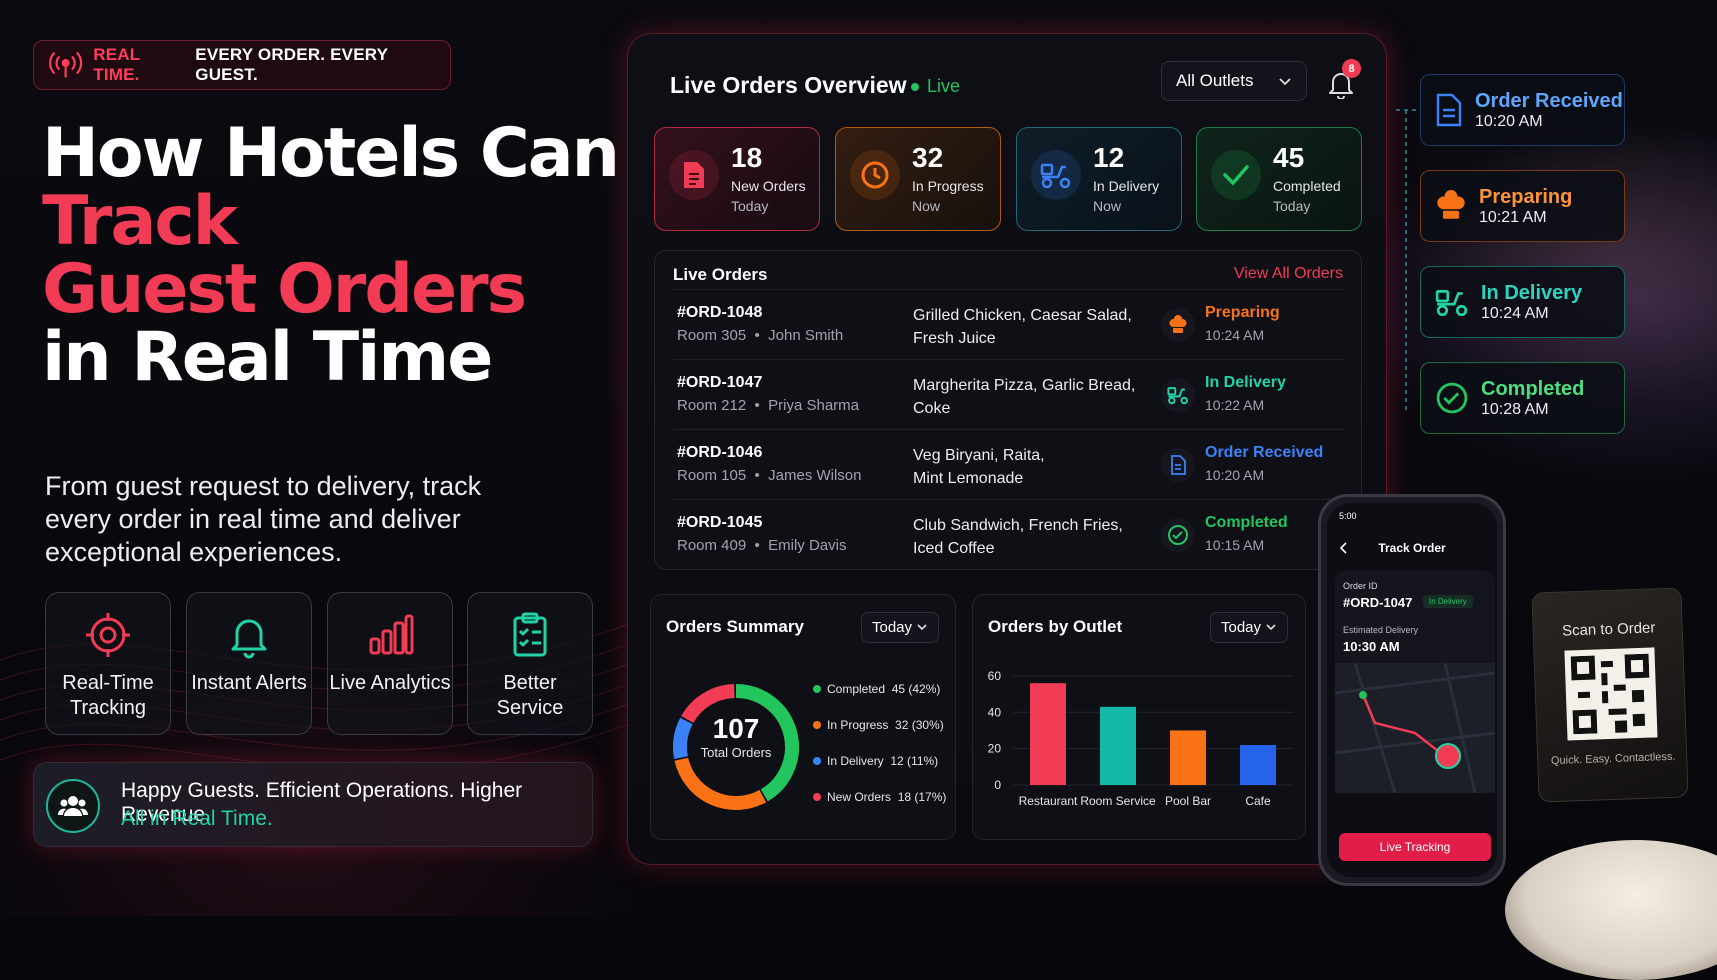  Describe the element at coordinates (1522, 110) in the screenshot. I see `timeline-step-received: Order Received 10:20 AM` at that location.